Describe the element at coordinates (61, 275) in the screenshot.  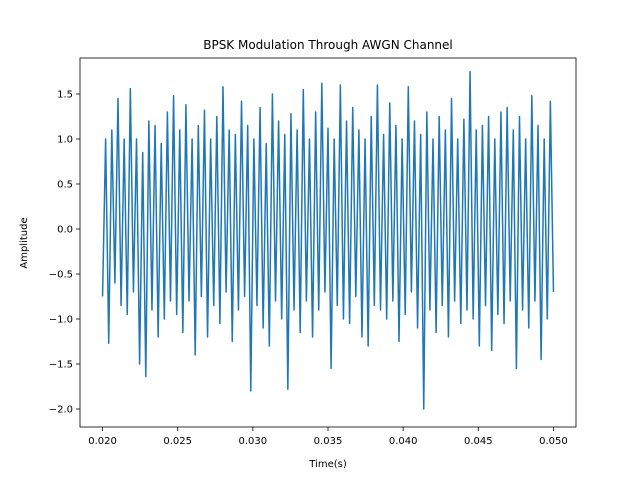
I see `y-tick-label: −0.5` at that location.